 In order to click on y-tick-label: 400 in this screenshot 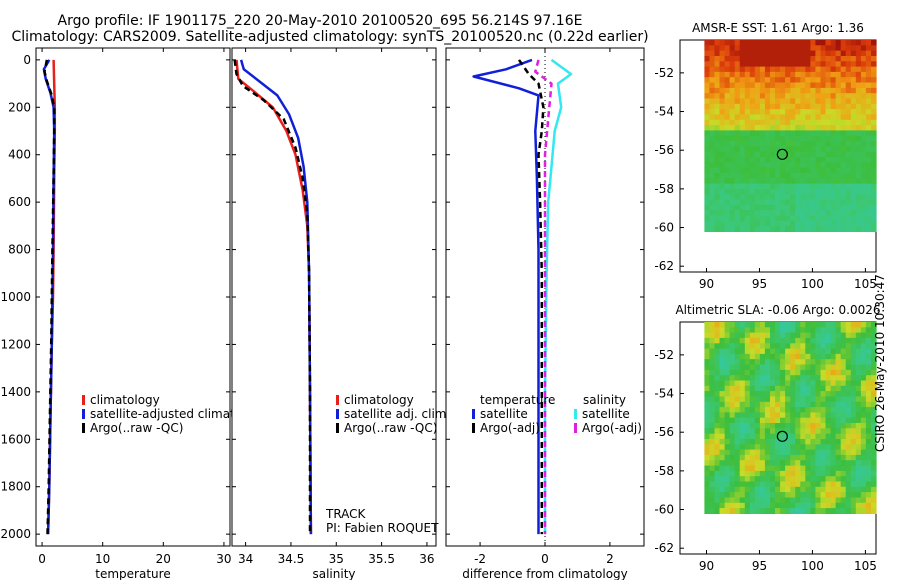, I will do `click(19, 155)`.